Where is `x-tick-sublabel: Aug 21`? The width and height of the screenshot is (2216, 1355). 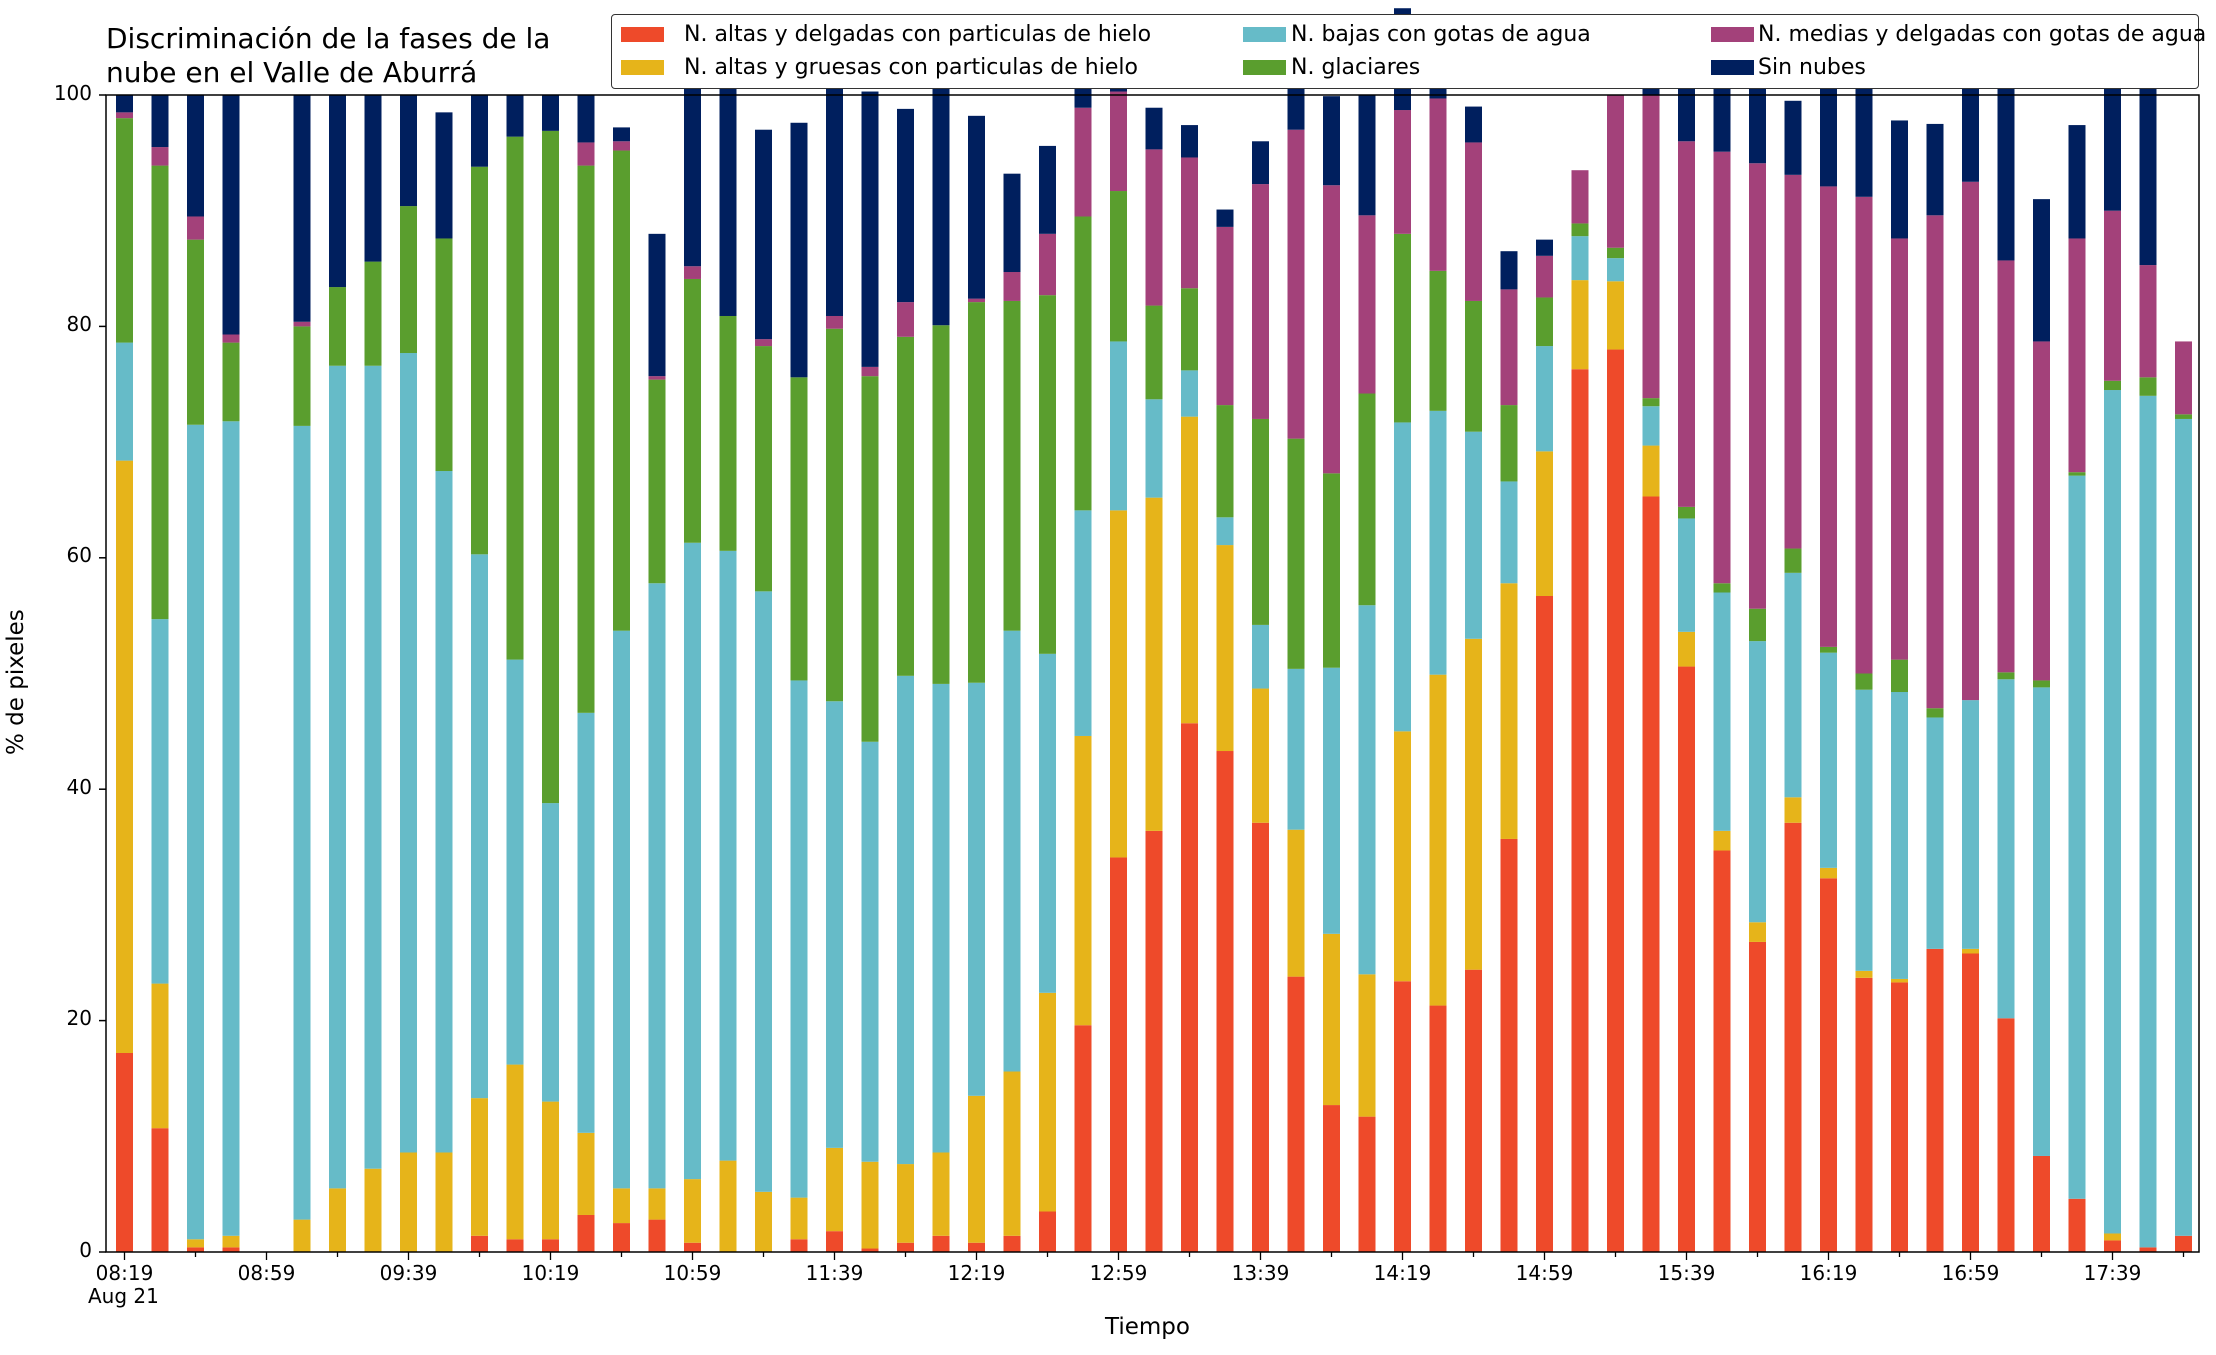 x-tick-sublabel: Aug 21 is located at coordinates (123, 1296).